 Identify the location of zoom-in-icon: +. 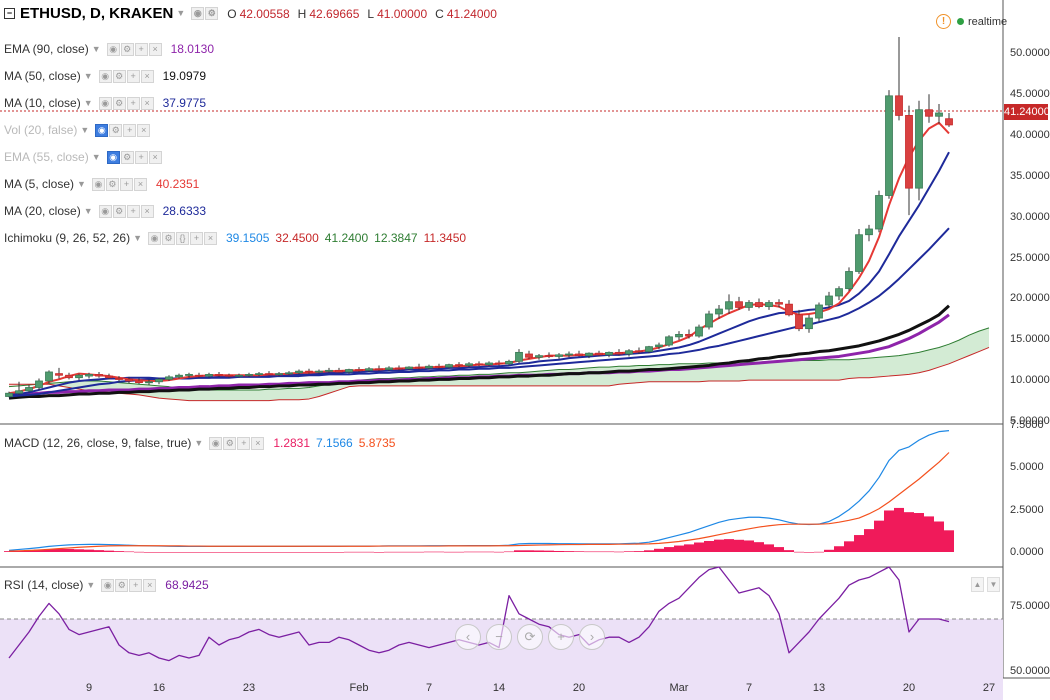
(561, 637).